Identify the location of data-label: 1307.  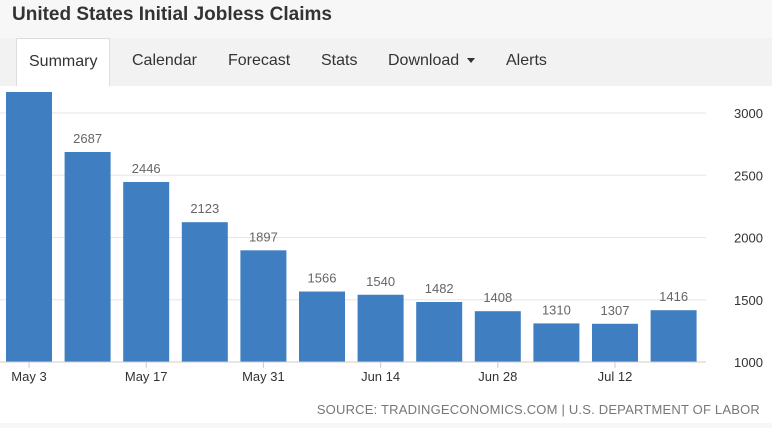
(615, 310).